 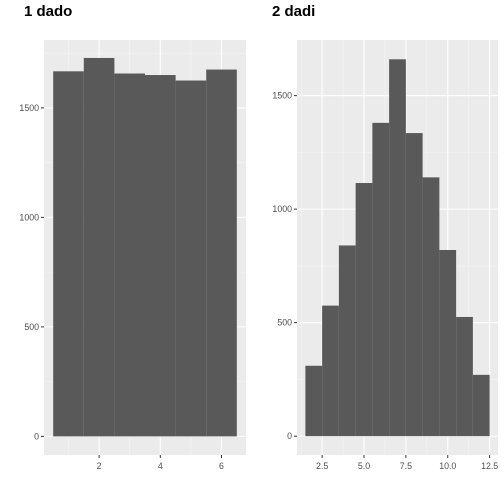 I want to click on x-tick-label: 5.0, so click(x=364, y=466).